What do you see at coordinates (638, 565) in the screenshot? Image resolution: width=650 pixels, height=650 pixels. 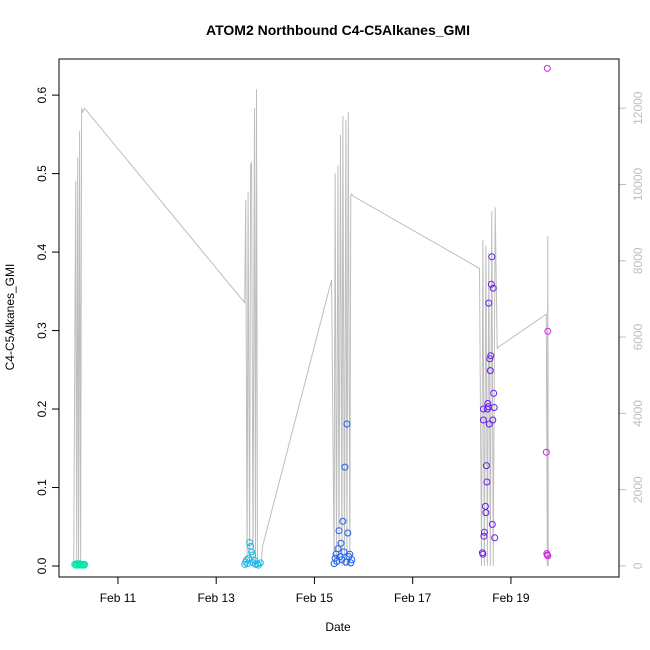 I see `y2-tick-label: 0` at bounding box center [638, 565].